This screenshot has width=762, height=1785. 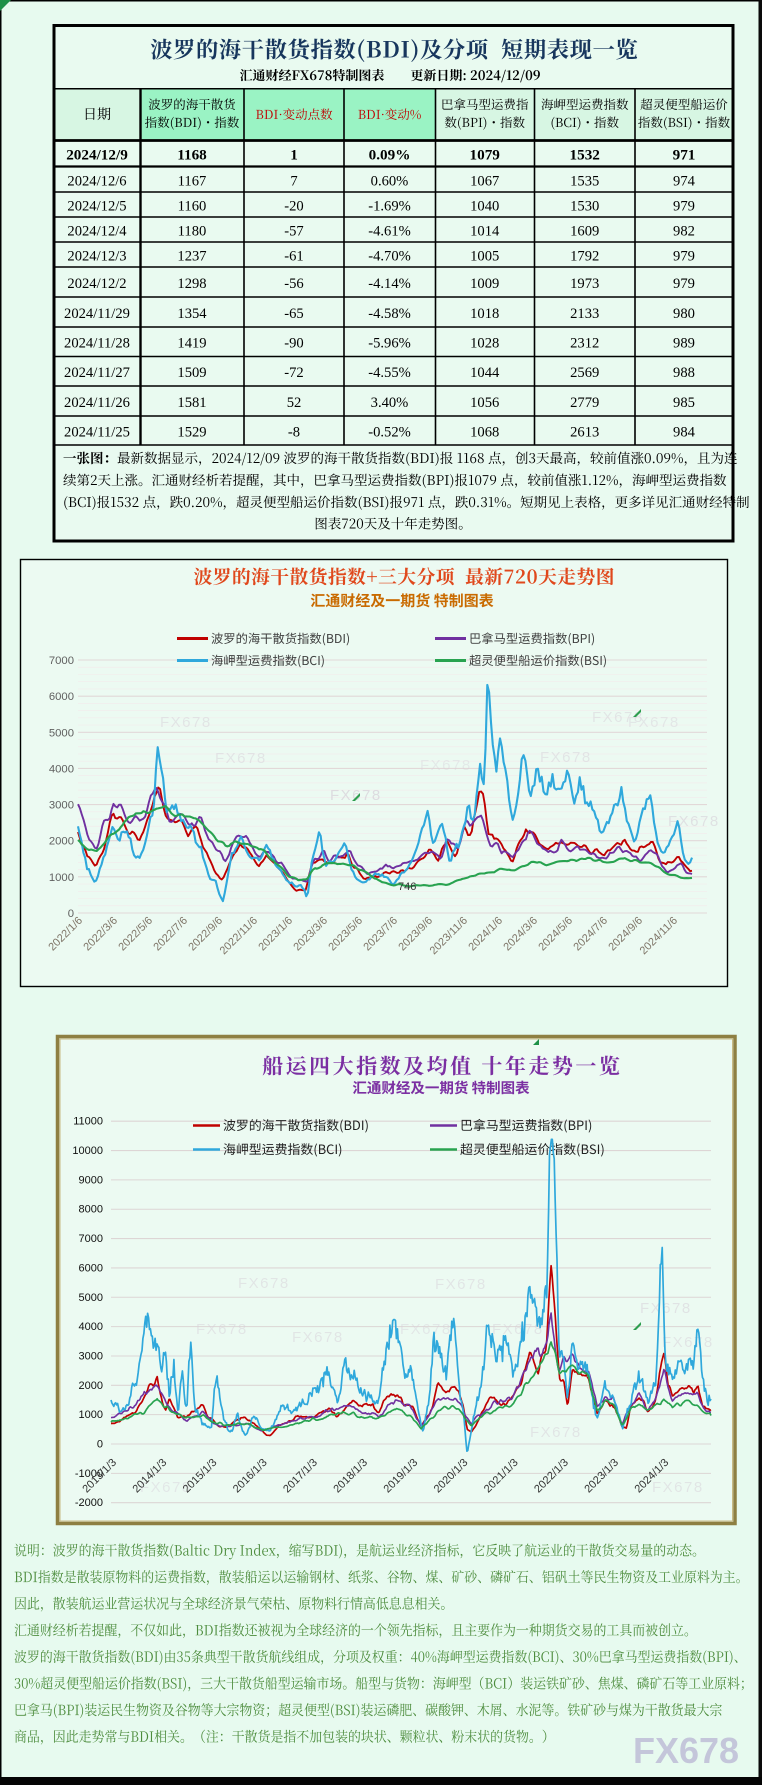 What do you see at coordinates (191, 403) in the screenshot?
I see `svg-text: 1581` at bounding box center [191, 403].